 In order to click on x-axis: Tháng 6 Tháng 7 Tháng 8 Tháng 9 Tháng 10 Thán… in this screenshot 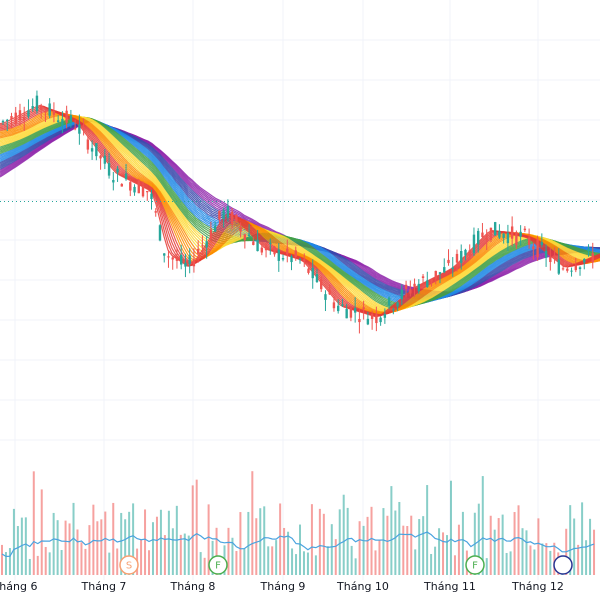, I will do `click(282, 586)`.